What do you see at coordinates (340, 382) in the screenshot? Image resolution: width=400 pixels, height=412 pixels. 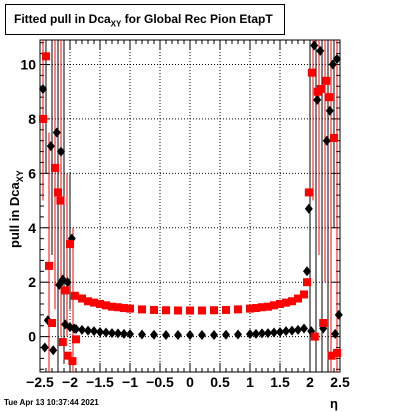 I see `x-tick-label: 2.5` at bounding box center [340, 382].